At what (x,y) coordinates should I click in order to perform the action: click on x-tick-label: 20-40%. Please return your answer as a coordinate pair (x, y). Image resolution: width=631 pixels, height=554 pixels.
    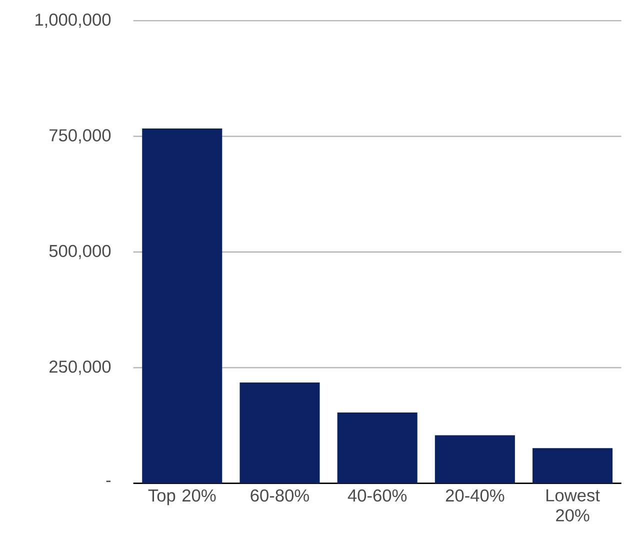
    Looking at the image, I should click on (475, 495).